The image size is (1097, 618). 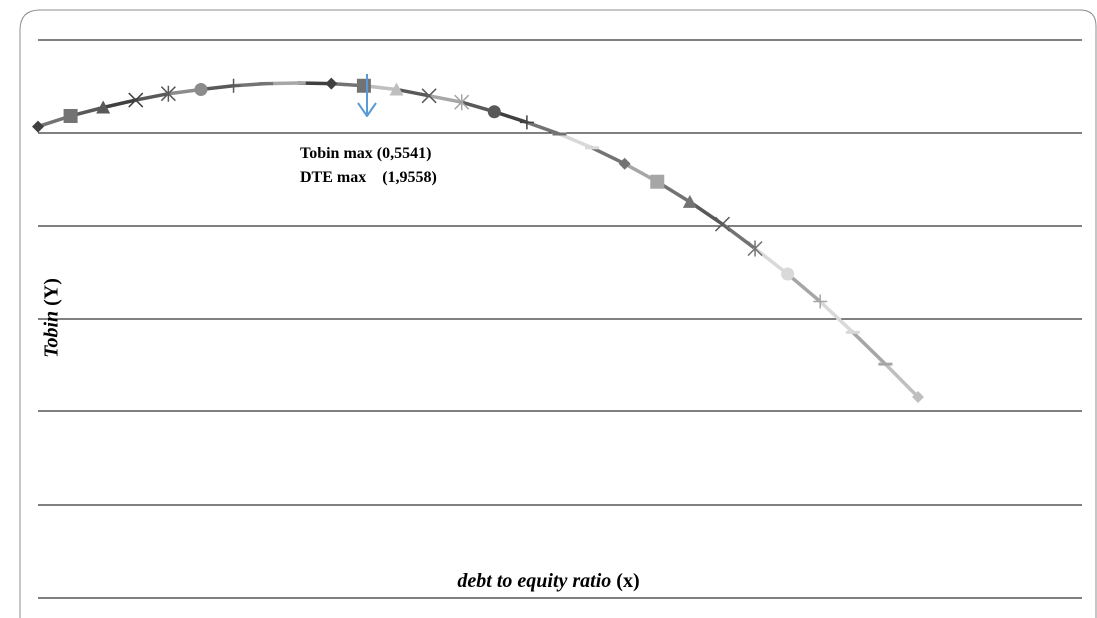 I want to click on annotation-tobin-max: Tobin max (0,5541), so click(x=366, y=153).